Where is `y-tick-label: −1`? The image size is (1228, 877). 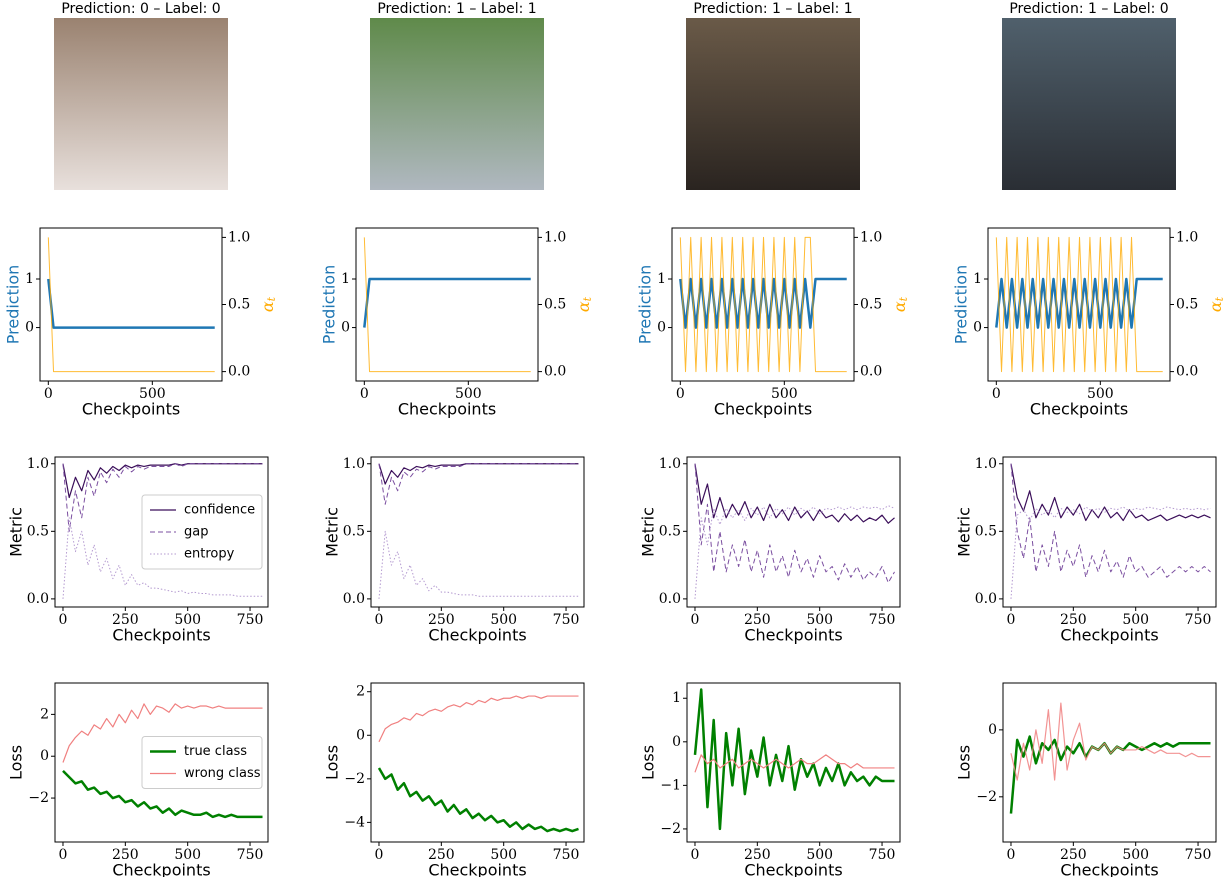 y-tick-label: −1 is located at coordinates (670, 785).